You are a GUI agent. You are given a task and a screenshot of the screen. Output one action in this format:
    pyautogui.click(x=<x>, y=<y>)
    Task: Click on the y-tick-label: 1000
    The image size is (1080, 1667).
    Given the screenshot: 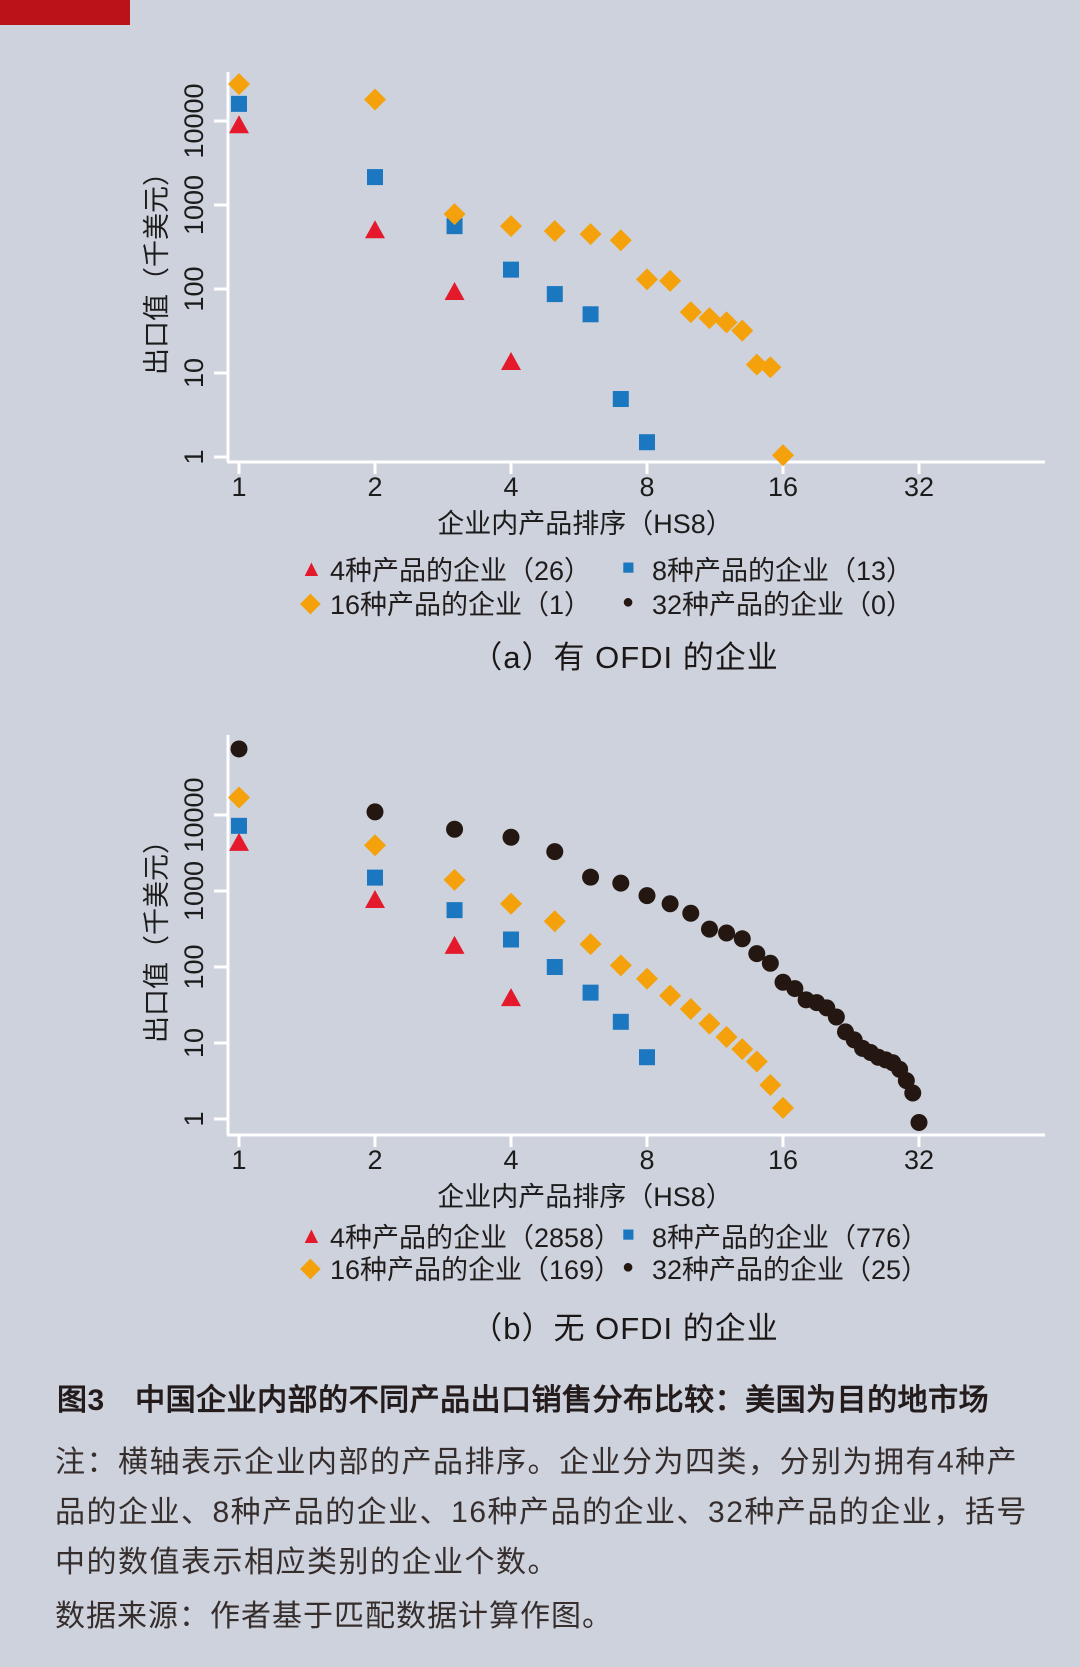 What is the action you would take?
    pyautogui.click(x=194, y=205)
    